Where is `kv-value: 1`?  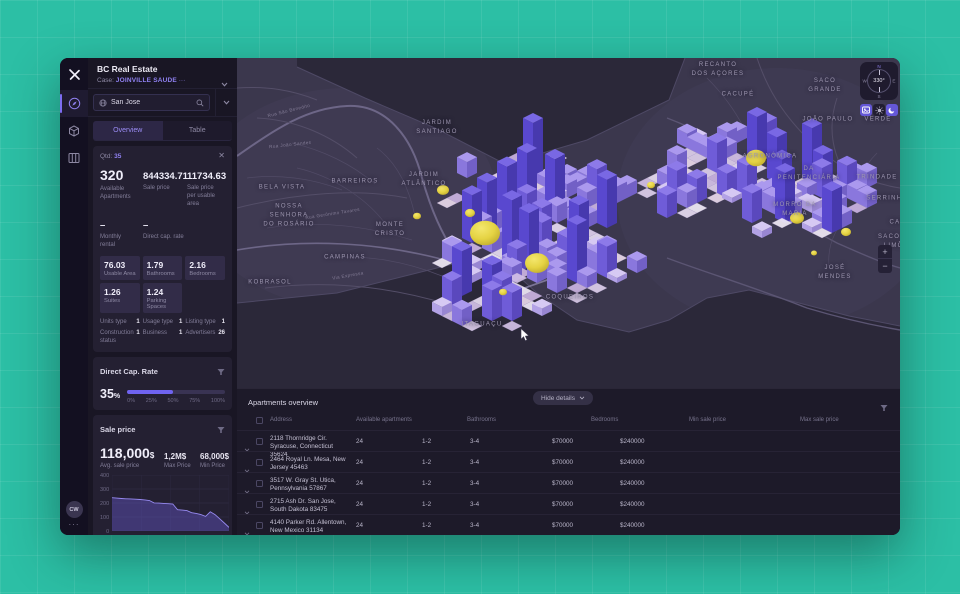
kv-value: 1 is located at coordinates (138, 333).